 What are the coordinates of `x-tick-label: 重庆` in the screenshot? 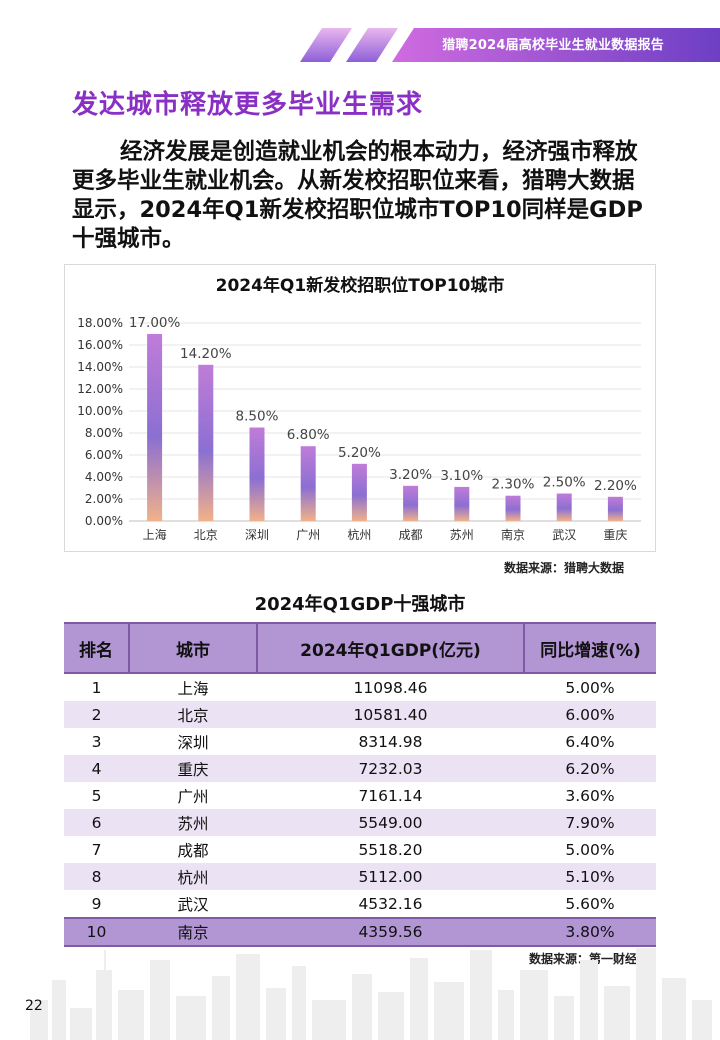 It's located at (615, 535).